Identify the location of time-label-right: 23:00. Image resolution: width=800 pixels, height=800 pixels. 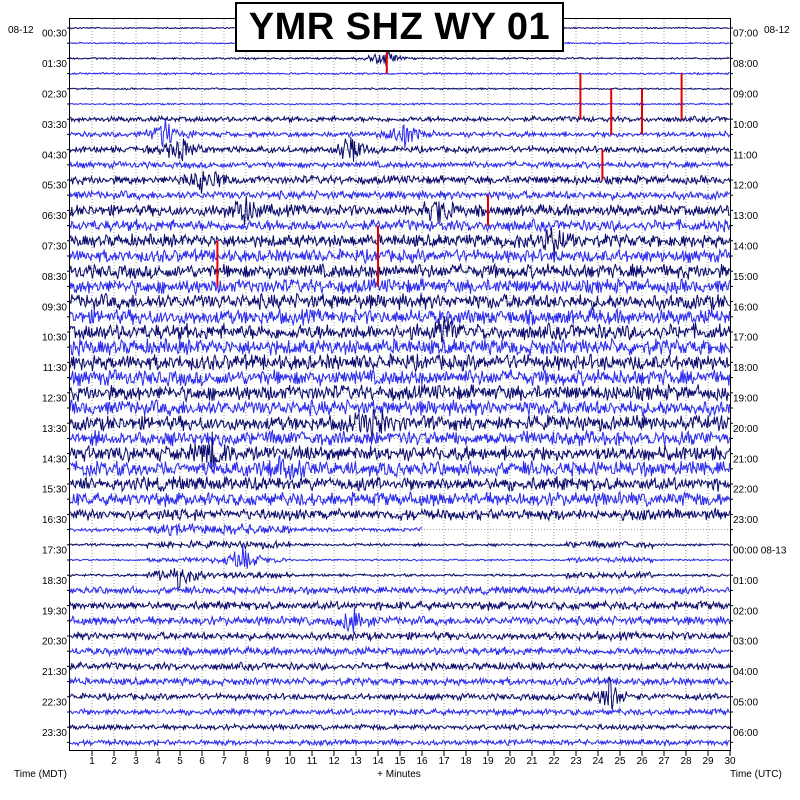
(745, 520).